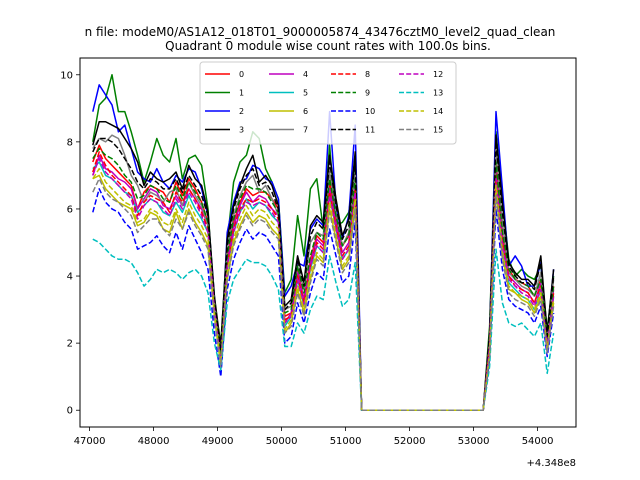 This screenshot has width=640, height=480. What do you see at coordinates (538, 441) in the screenshot?
I see `x-tick-label: 54000` at bounding box center [538, 441].